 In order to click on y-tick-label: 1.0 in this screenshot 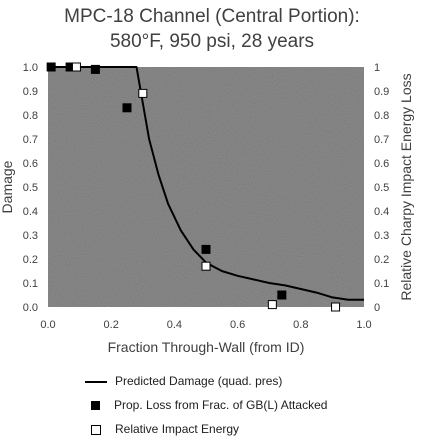, I will do `click(30, 68)`.